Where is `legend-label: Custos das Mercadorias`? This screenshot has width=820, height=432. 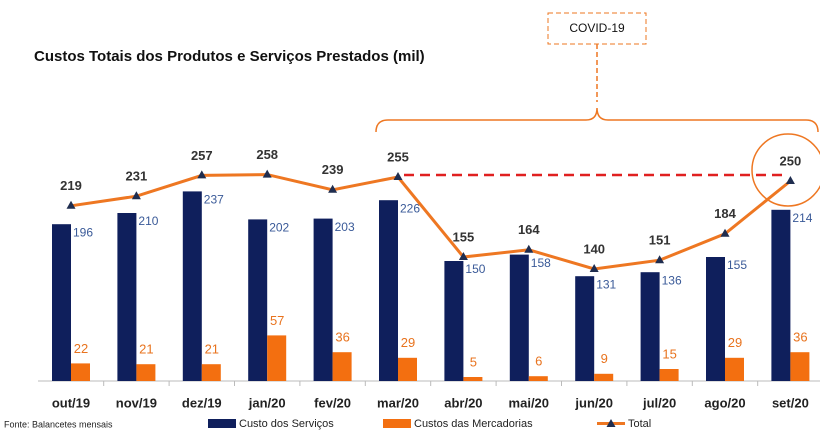 legend-label: Custos das Mercadorias is located at coordinates (473, 424).